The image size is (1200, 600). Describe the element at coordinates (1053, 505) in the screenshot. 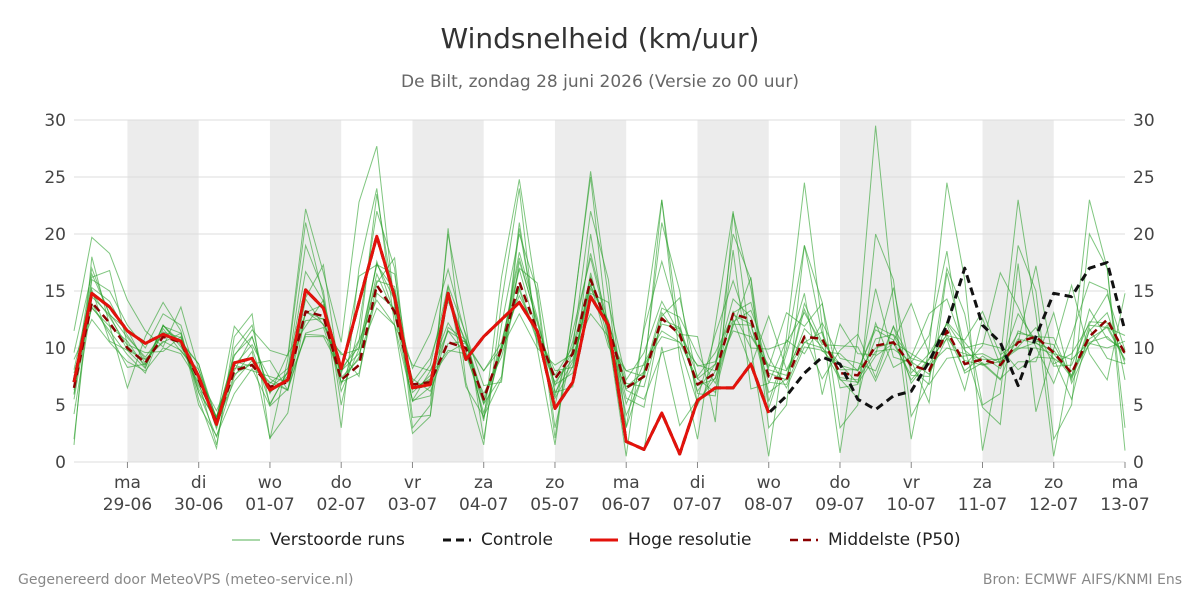

I see `x-tick-date: 12-07` at that location.